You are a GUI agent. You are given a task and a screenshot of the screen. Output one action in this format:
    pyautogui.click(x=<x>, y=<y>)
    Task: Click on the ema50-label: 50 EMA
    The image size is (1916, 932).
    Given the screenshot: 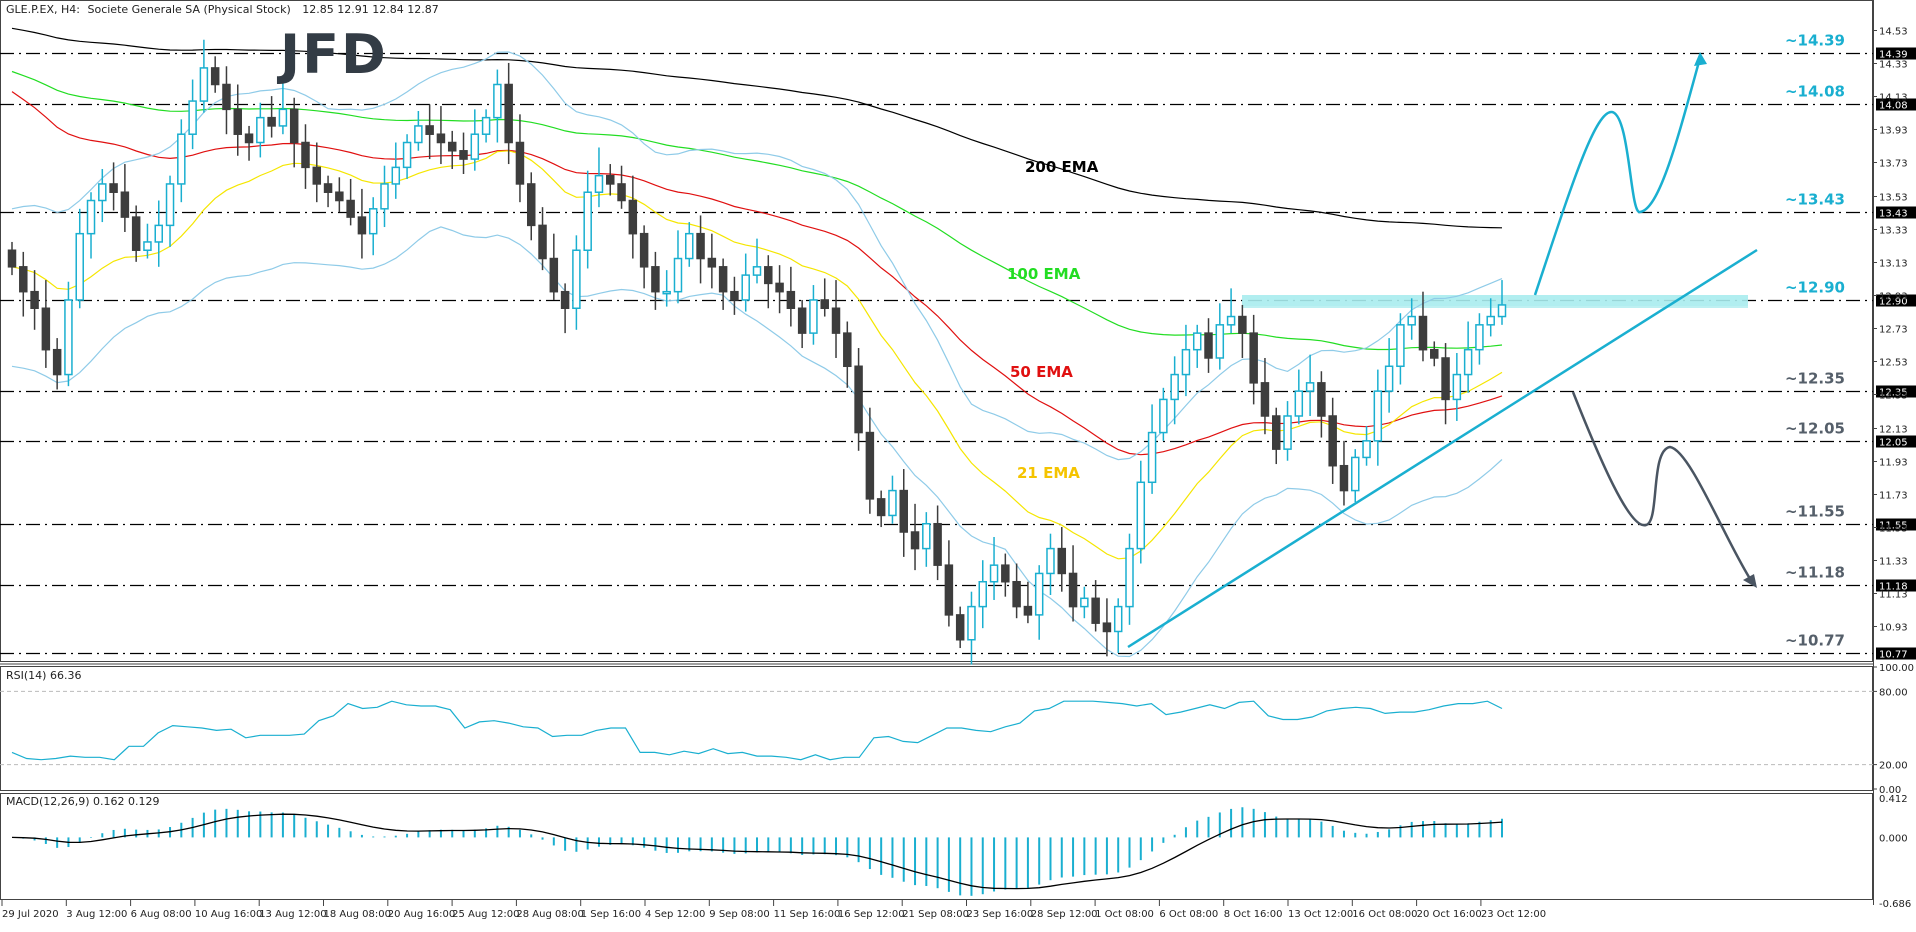 What is the action you would take?
    pyautogui.click(x=1041, y=372)
    